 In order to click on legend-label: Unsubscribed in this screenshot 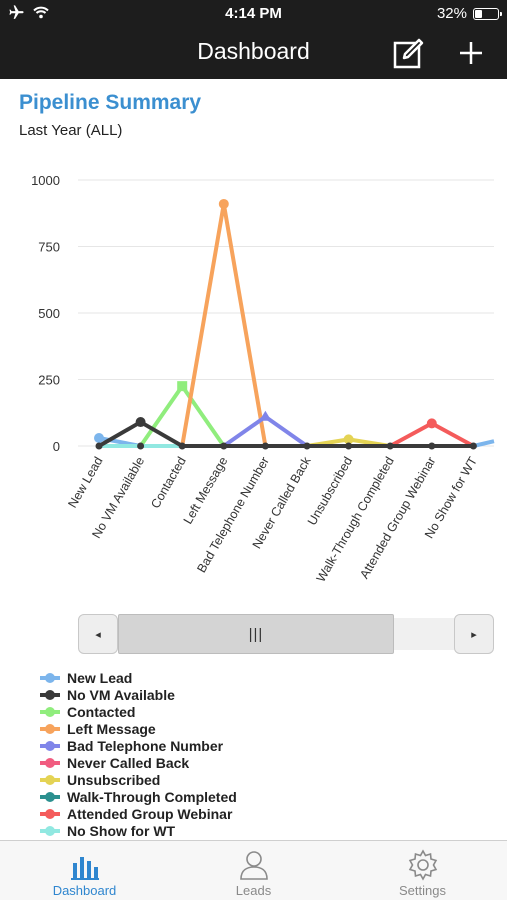, I will do `click(114, 779)`.